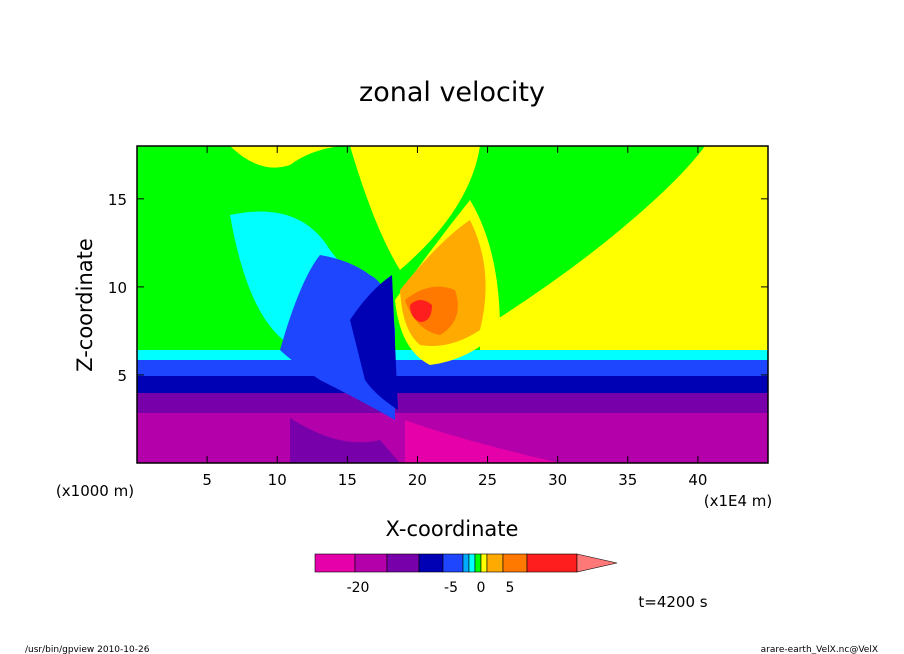  Describe the element at coordinates (452, 92) in the screenshot. I see `chart-title: zonal velocity` at that location.